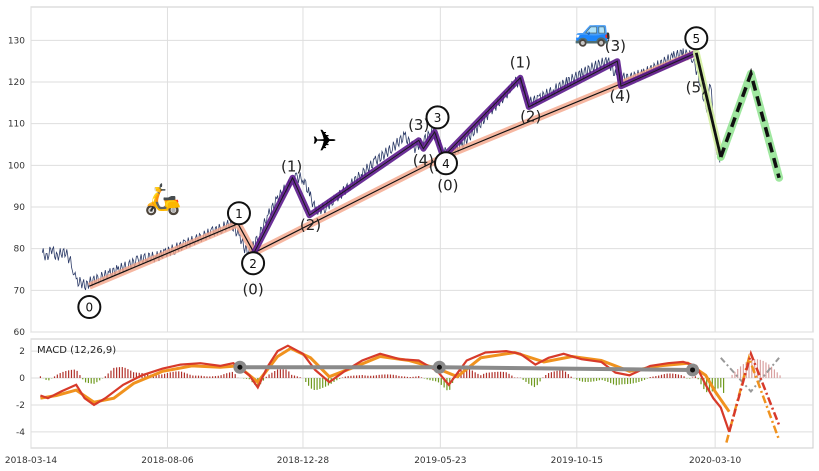  I want to click on wave-circle-label: 2, so click(253, 264).